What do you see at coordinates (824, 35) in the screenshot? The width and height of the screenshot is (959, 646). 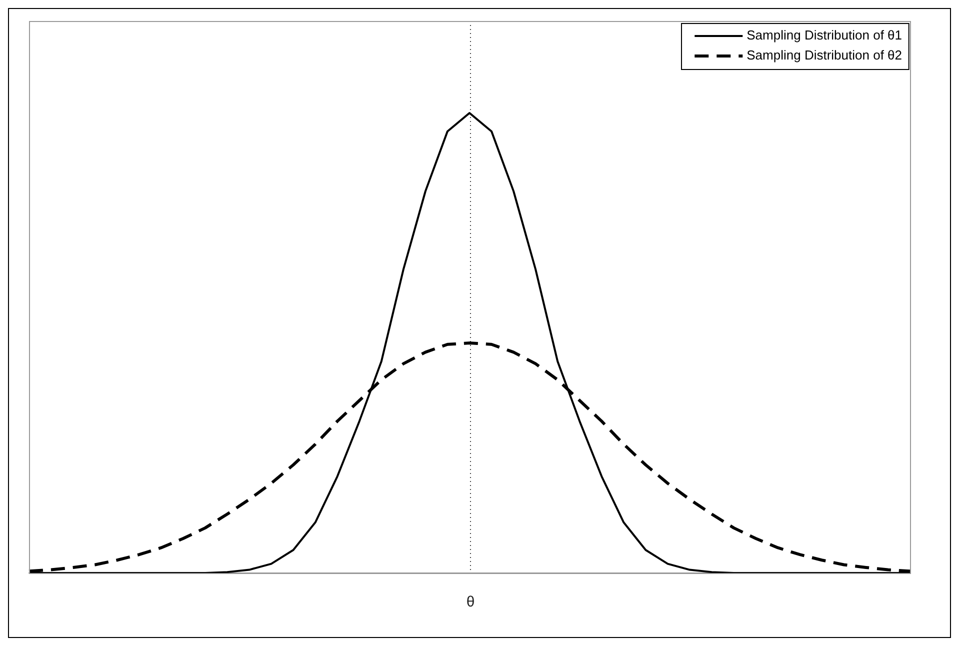 I see `legend-label: Sampling Distribution of θ1` at bounding box center [824, 35].